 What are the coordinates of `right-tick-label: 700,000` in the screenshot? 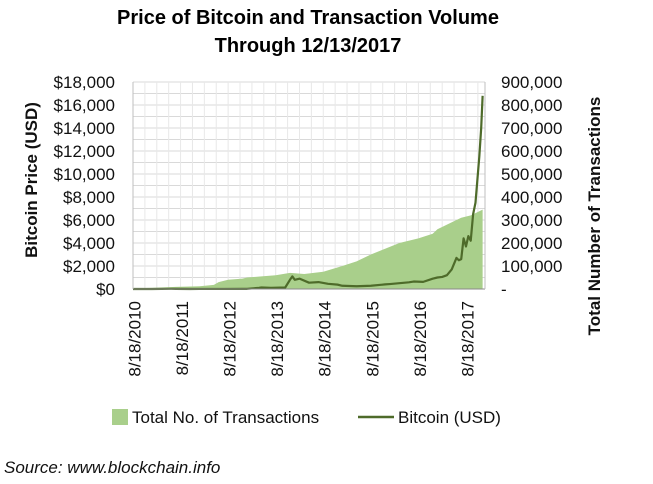 It's located at (531, 128).